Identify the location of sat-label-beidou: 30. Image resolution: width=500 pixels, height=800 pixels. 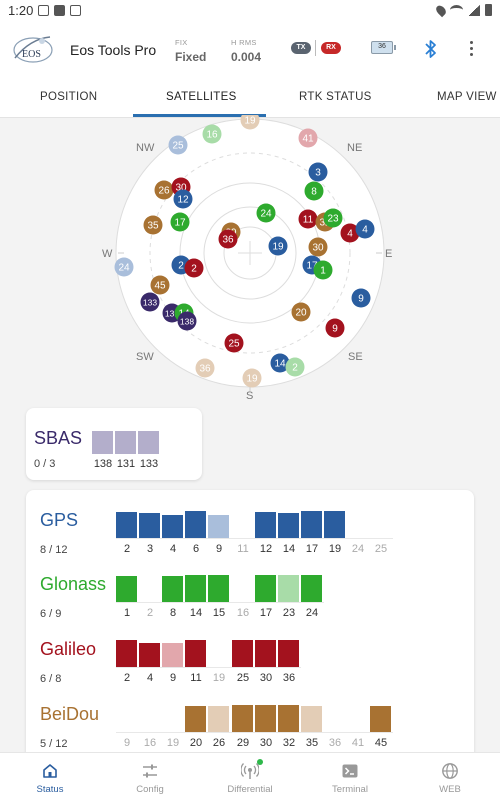
(266, 743).